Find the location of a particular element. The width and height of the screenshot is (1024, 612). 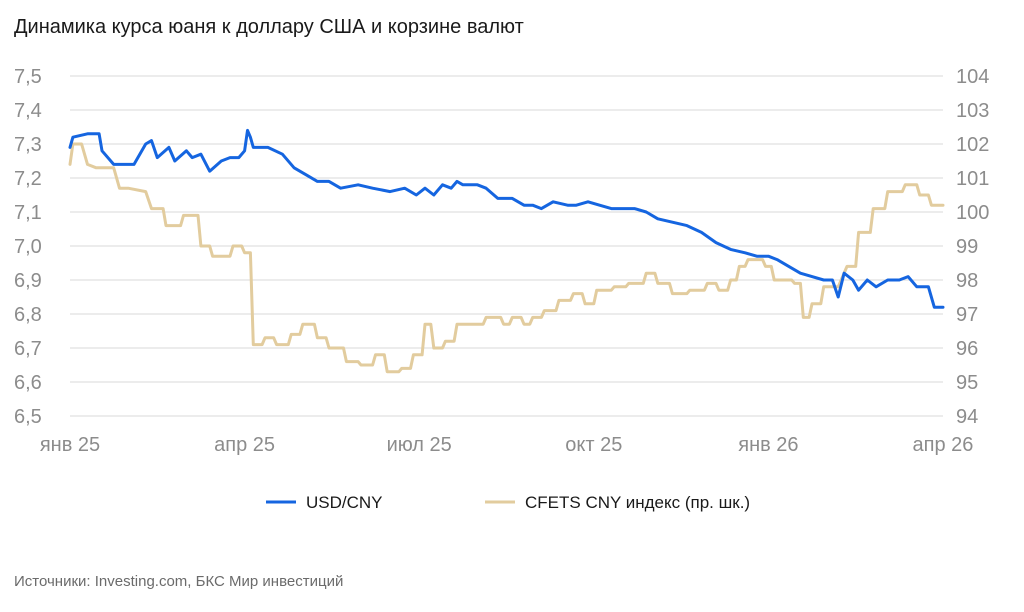

y-right-tick-label: 99 is located at coordinates (967, 247).